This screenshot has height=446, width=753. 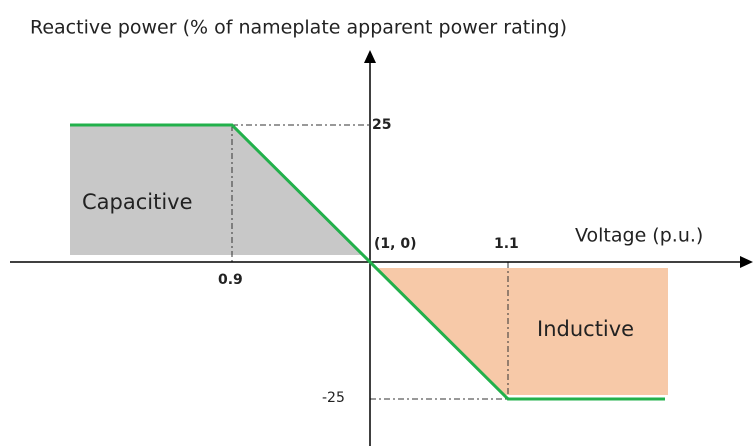 I want to click on inductive-region, so click(x=522, y=331).